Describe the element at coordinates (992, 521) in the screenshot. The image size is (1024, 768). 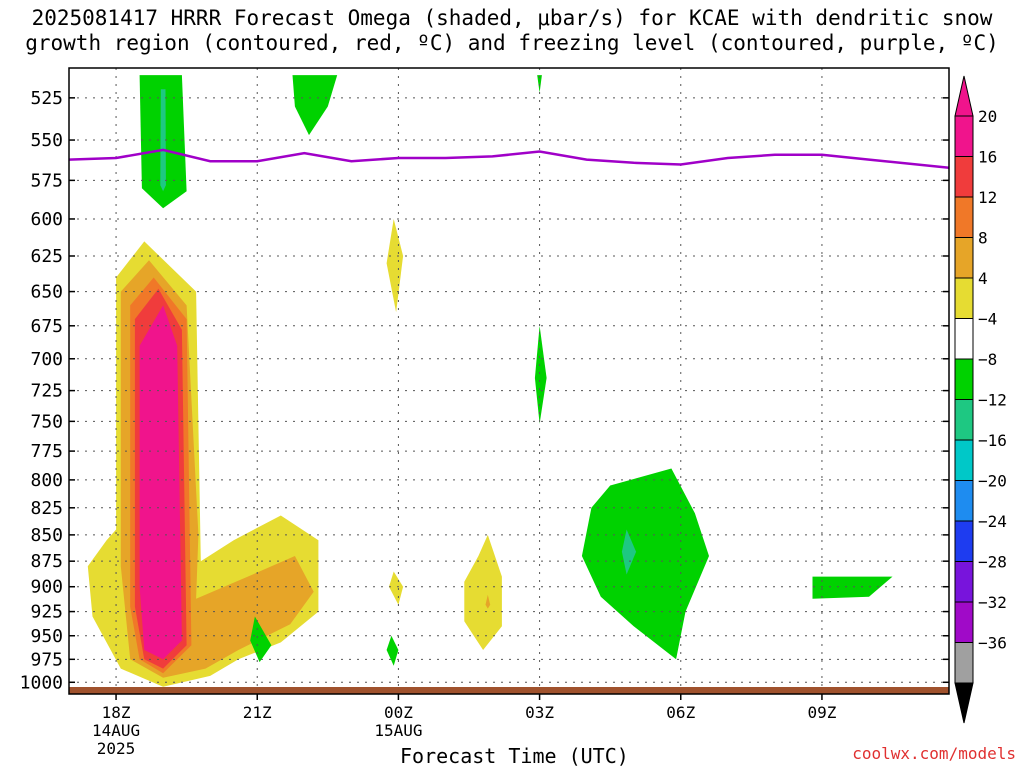
I see `colorbar-label: −24` at that location.